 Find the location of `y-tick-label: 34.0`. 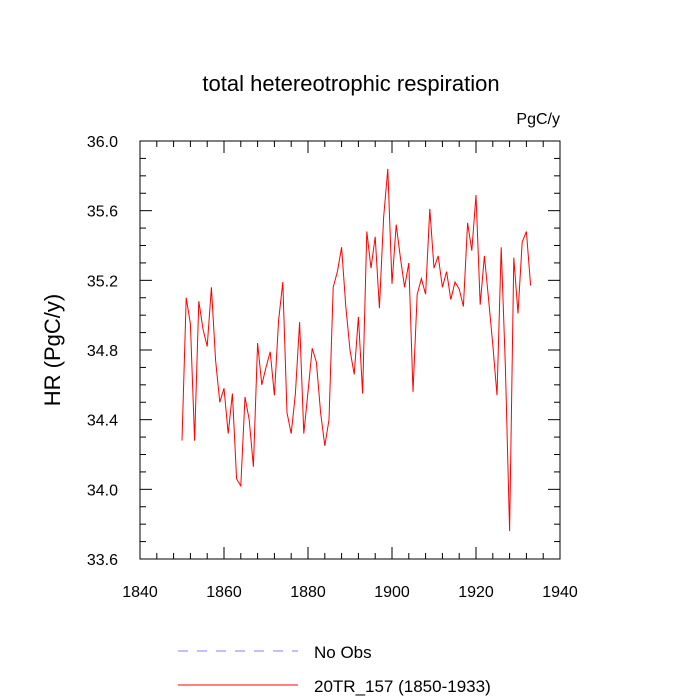

y-tick-label: 34.0 is located at coordinates (102, 490).